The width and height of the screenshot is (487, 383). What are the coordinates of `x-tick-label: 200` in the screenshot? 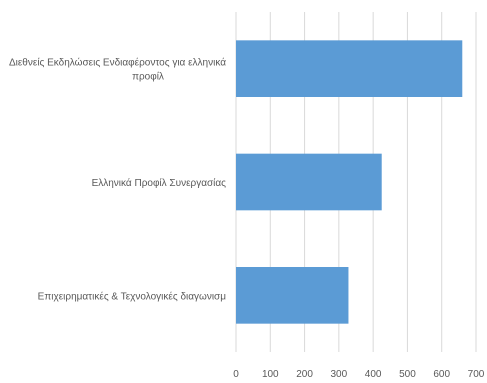 It's located at (304, 374).